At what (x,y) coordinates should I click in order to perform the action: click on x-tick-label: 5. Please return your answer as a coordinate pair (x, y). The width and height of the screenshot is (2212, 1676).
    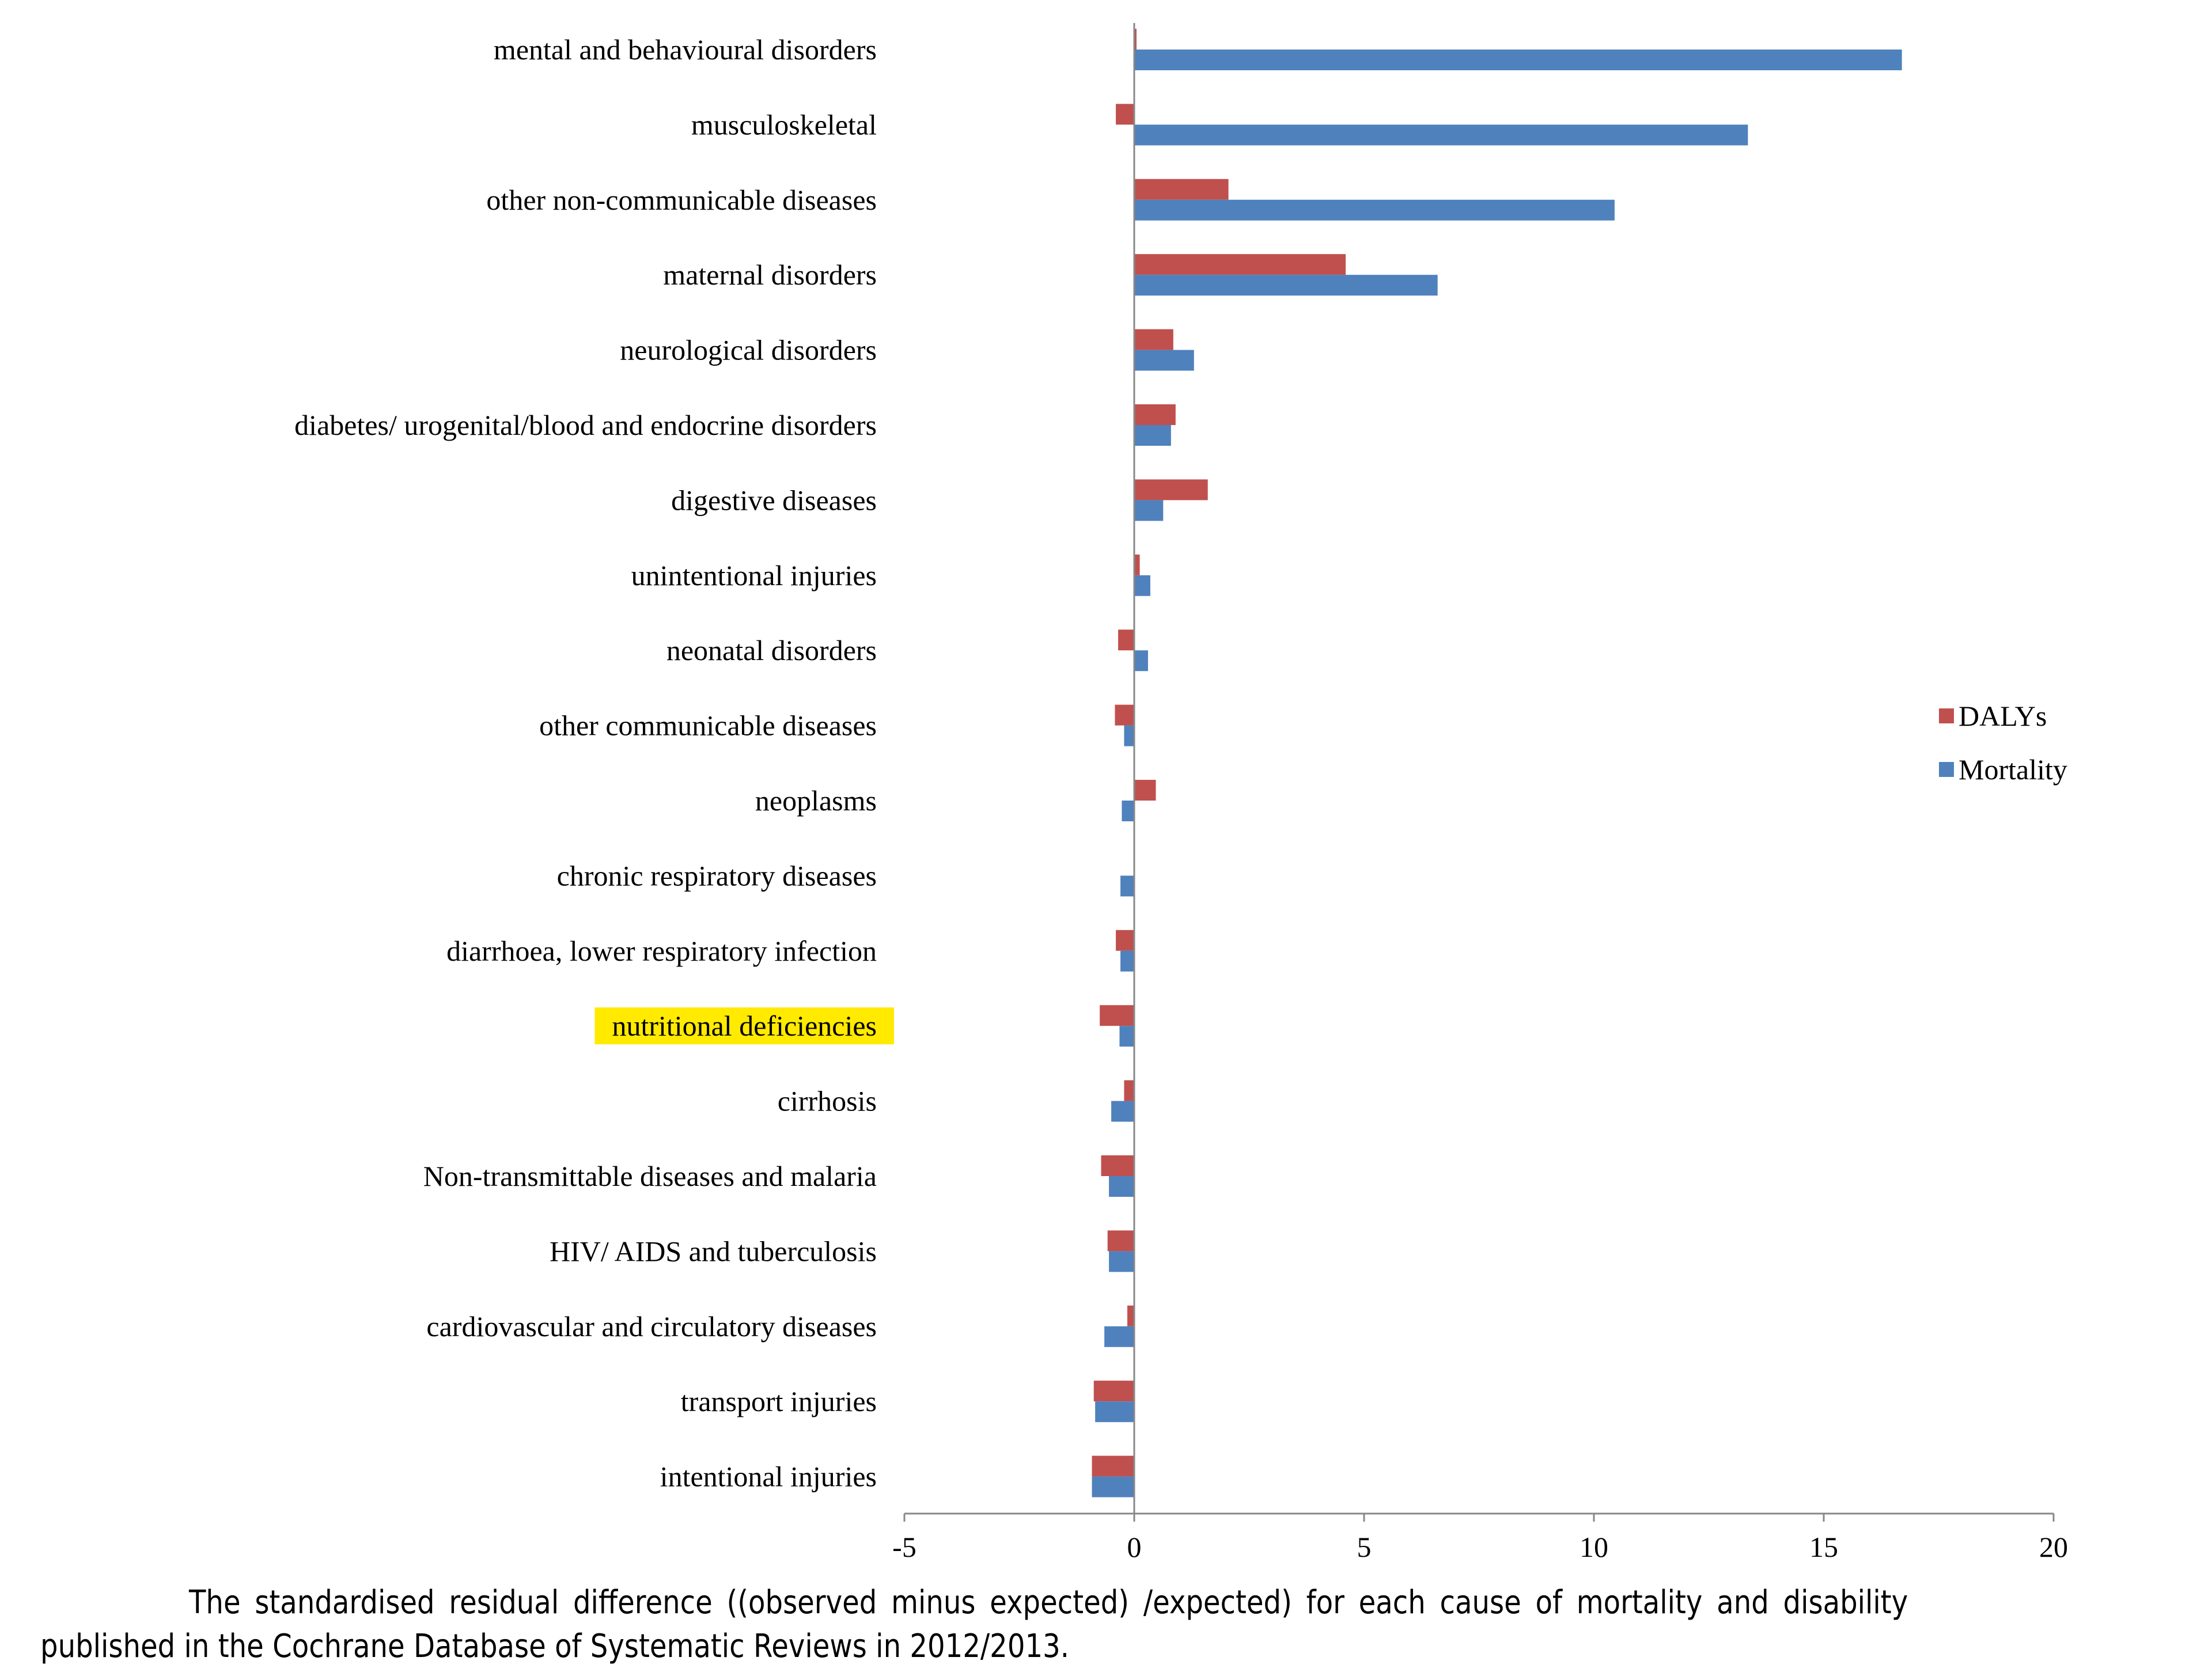
    Looking at the image, I should click on (1364, 1547).